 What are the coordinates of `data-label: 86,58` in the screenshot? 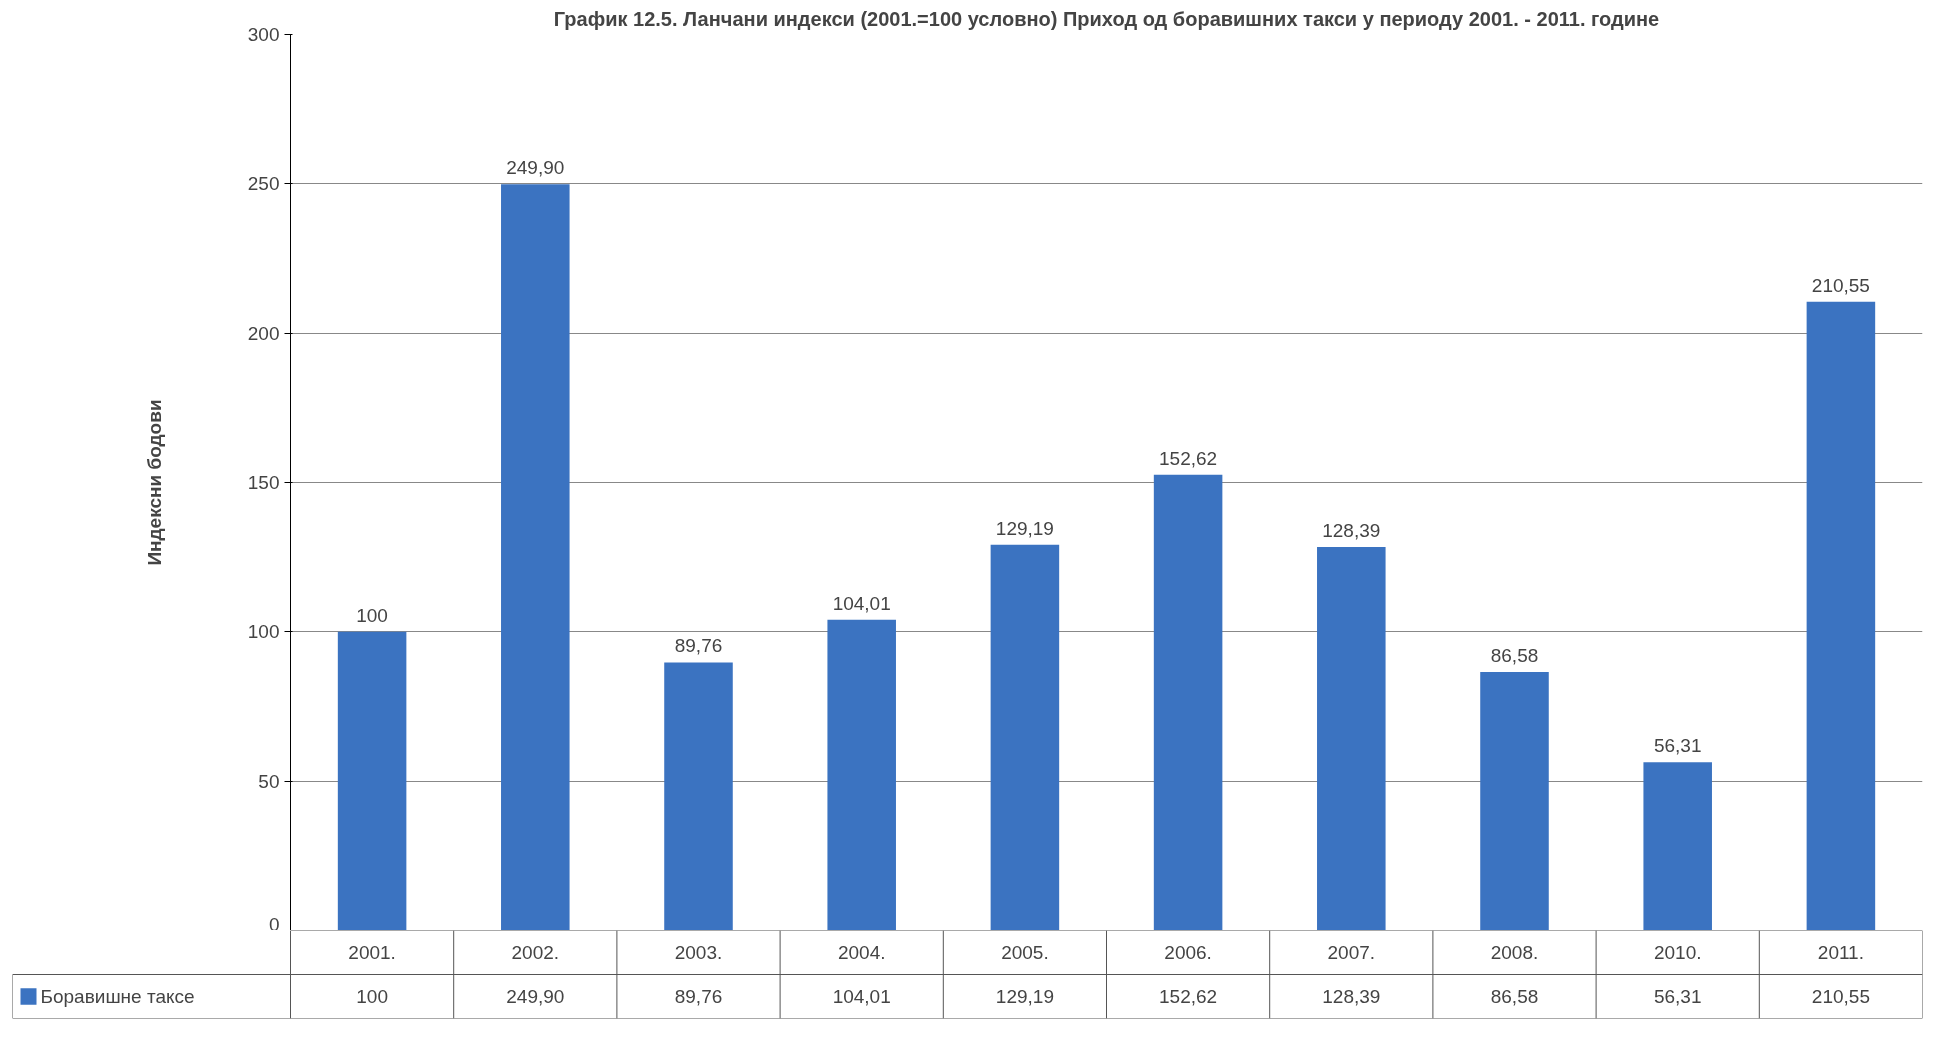 It's located at (1514, 996).